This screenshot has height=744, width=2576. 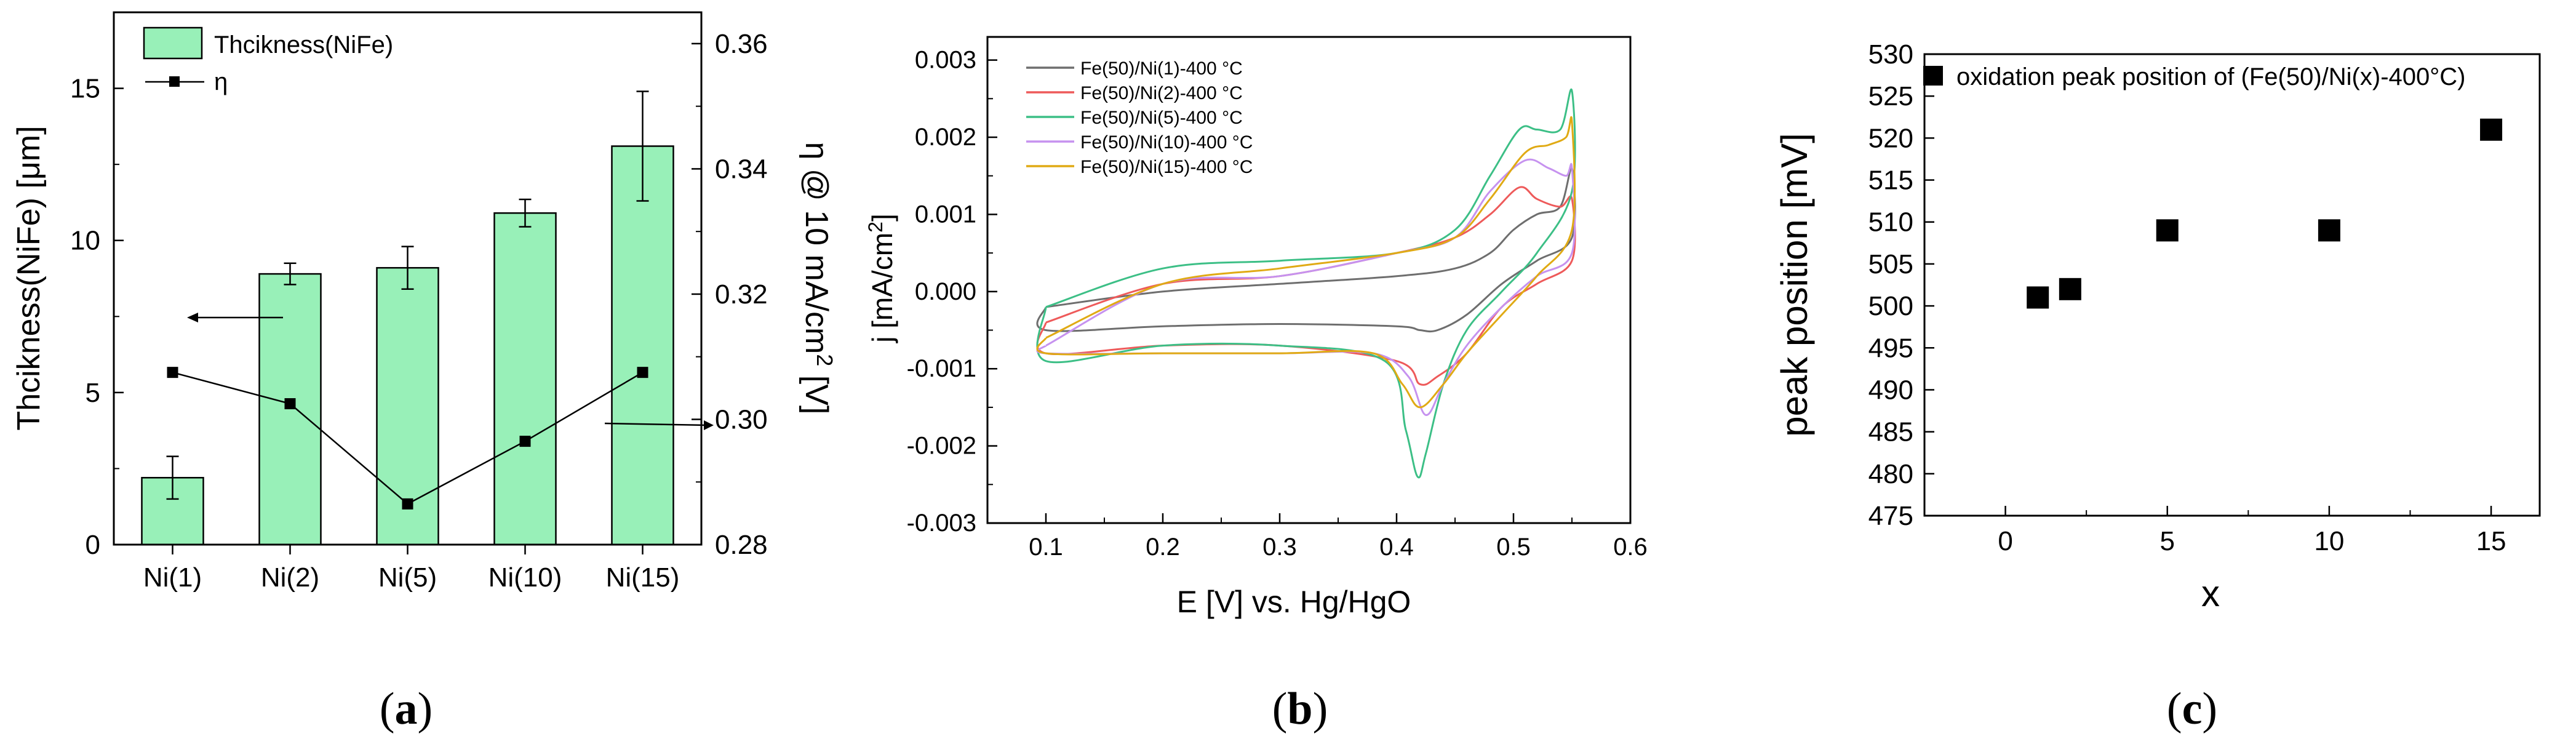 I want to click on legend-label-1: Fe(50)/Ni(1)-400 °C, so click(x=1161, y=68).